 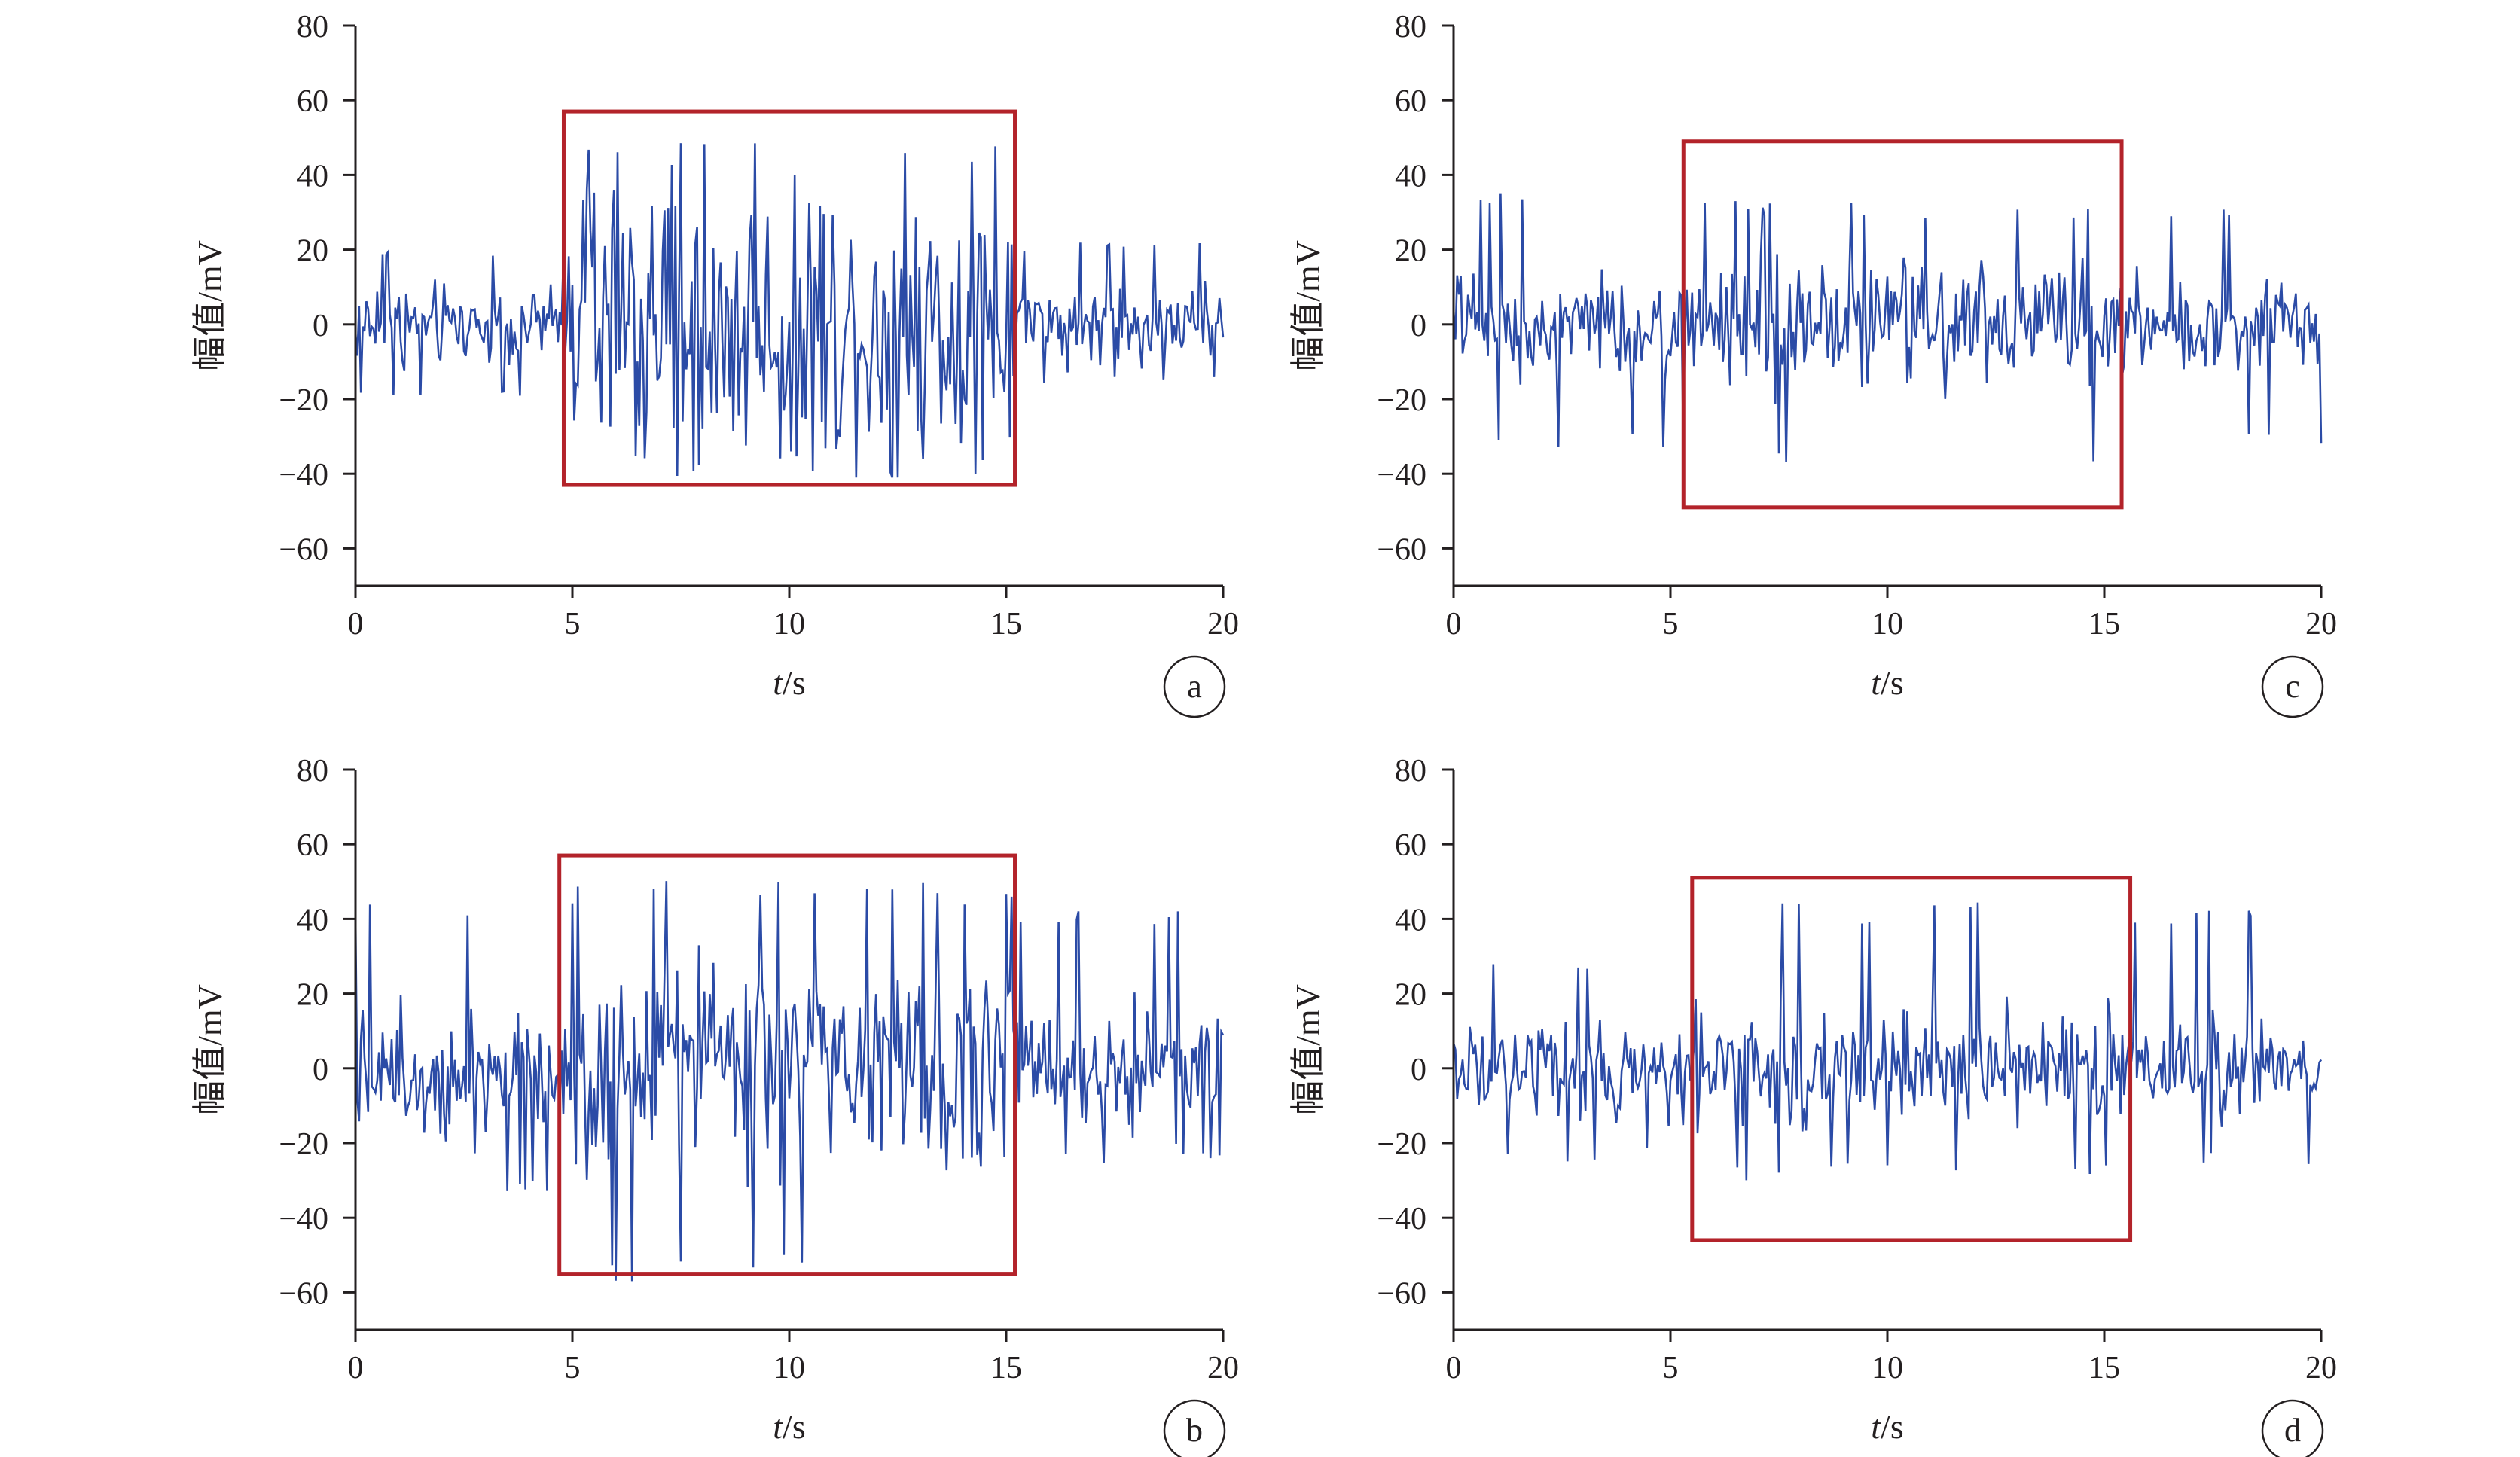 What do you see at coordinates (1410, 101) in the screenshot?
I see `panel-c-y-tick-label: 60` at bounding box center [1410, 101].